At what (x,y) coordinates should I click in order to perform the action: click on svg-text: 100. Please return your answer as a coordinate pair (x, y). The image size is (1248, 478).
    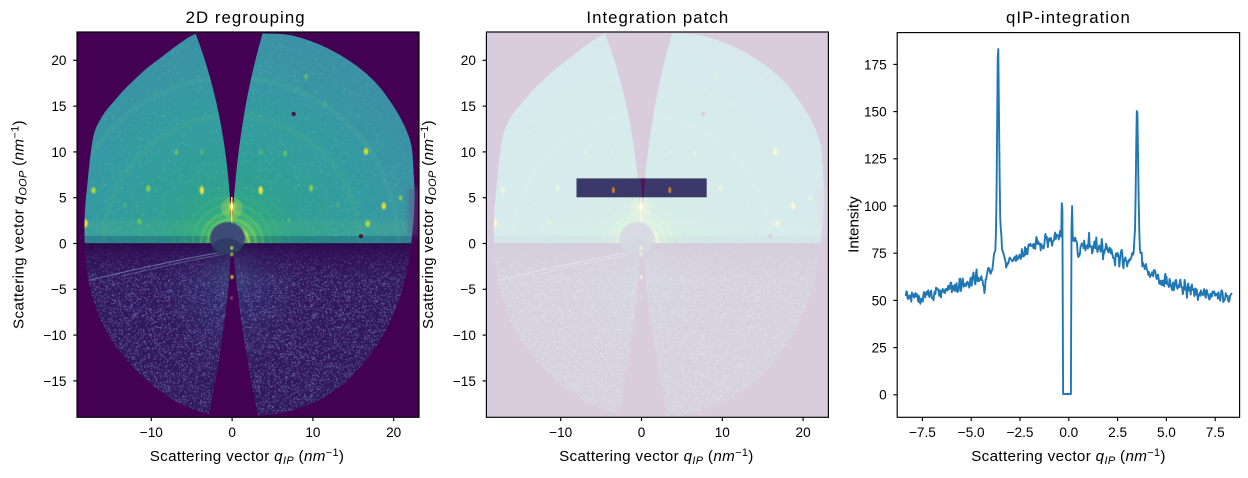
    Looking at the image, I should click on (875, 206).